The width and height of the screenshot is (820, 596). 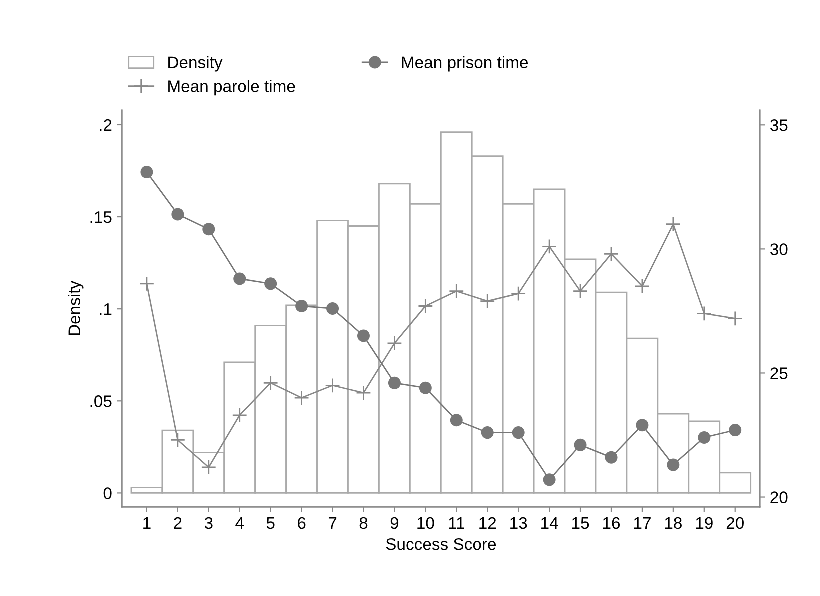 I want to click on x-tick-label: 8, so click(x=364, y=523).